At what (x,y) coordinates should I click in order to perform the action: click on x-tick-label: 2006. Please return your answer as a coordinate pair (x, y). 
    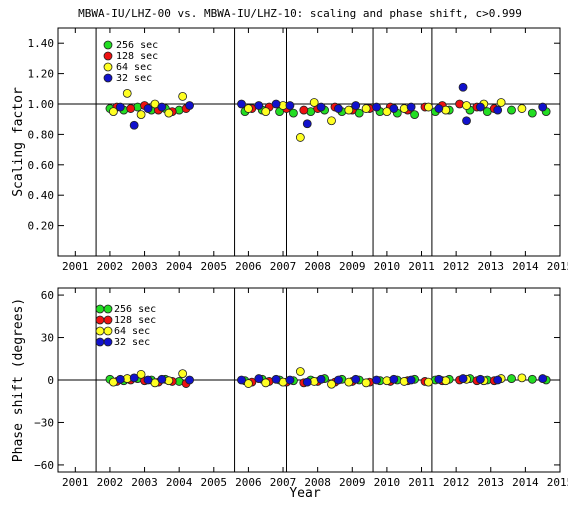
    Looking at the image, I should click on (248, 482).